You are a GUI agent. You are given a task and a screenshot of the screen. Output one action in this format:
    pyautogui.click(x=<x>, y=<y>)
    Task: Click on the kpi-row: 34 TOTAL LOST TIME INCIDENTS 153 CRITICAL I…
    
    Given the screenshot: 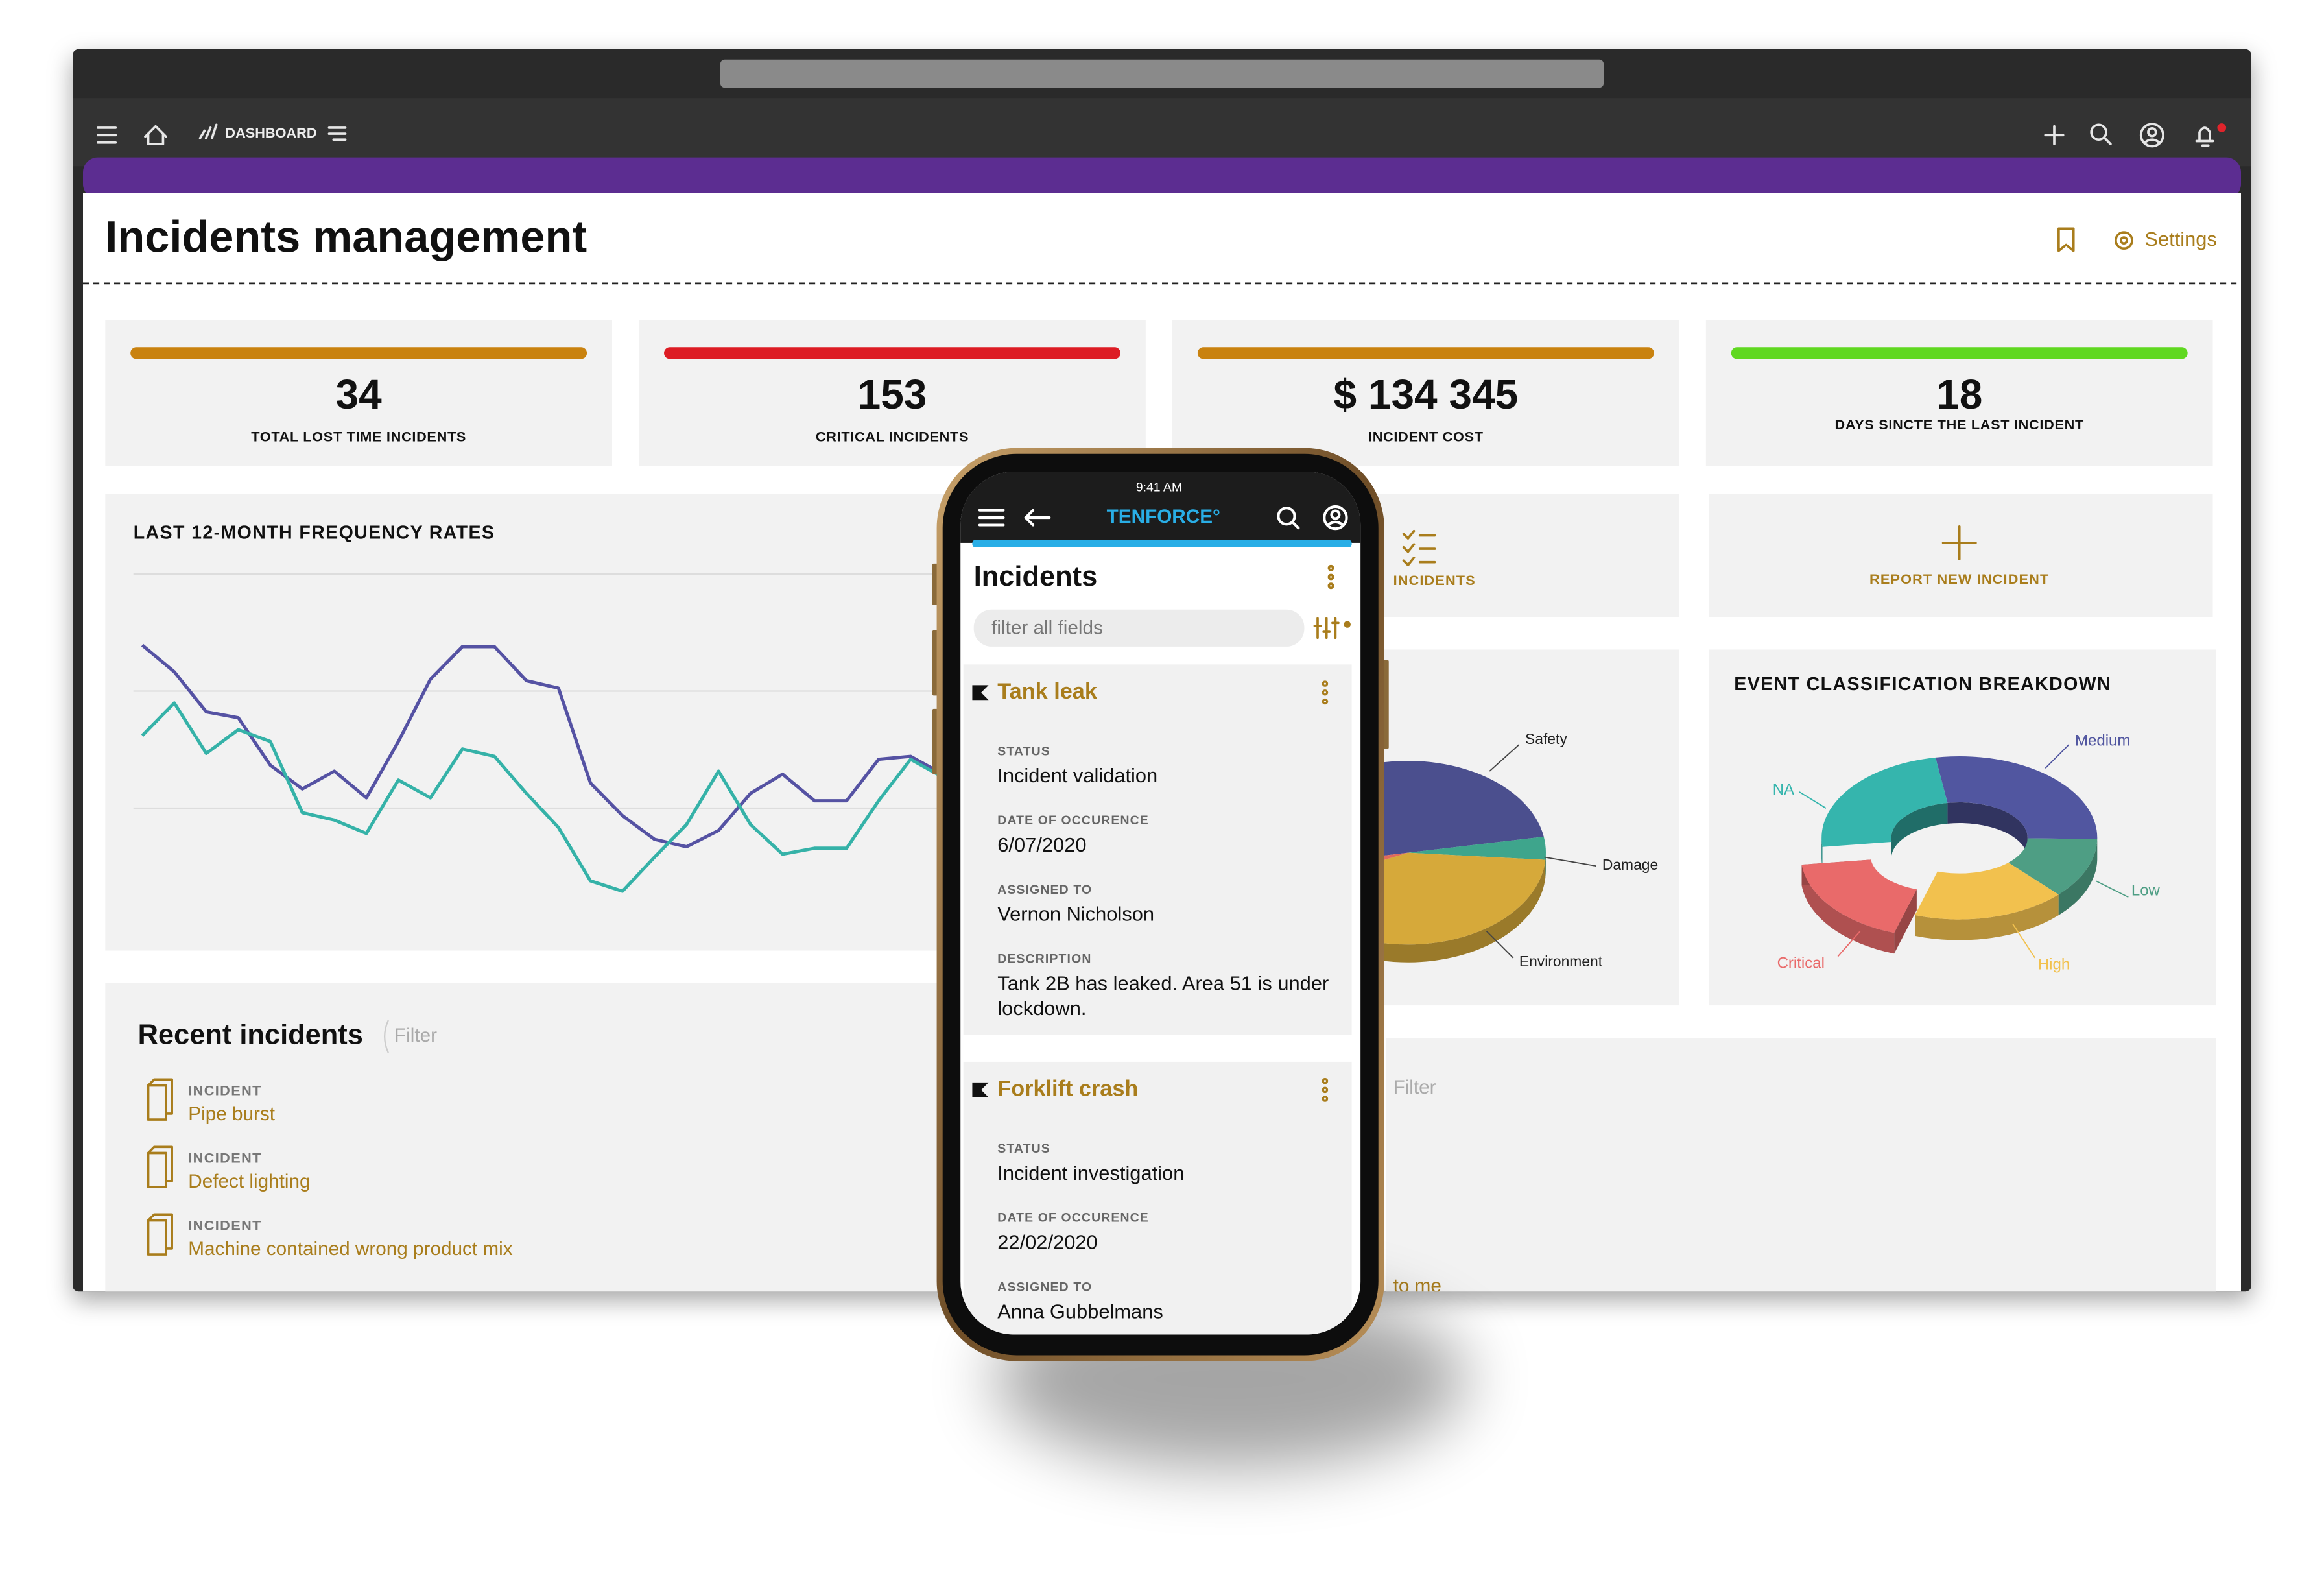 What is the action you would take?
    pyautogui.click(x=1159, y=393)
    